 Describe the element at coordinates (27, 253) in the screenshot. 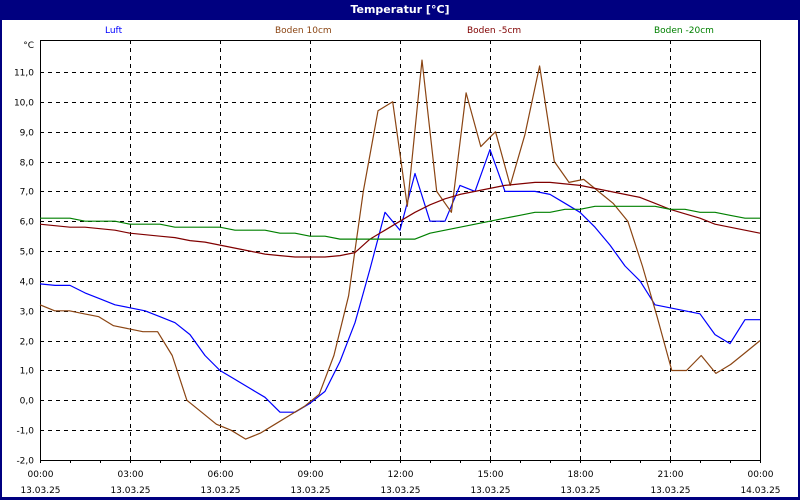

I see `y-tick-label: 5,0` at that location.